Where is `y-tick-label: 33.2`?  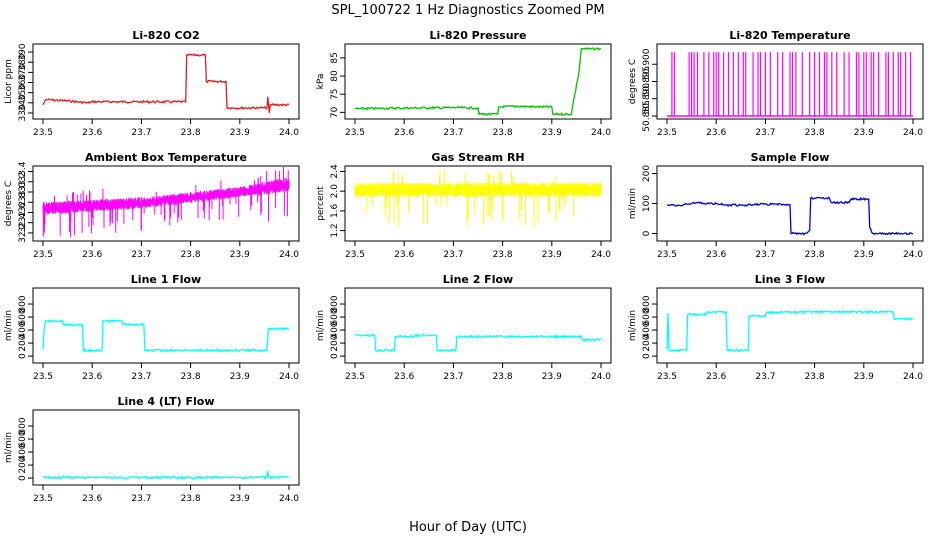 y-tick-label: 33.2 is located at coordinates (23, 182).